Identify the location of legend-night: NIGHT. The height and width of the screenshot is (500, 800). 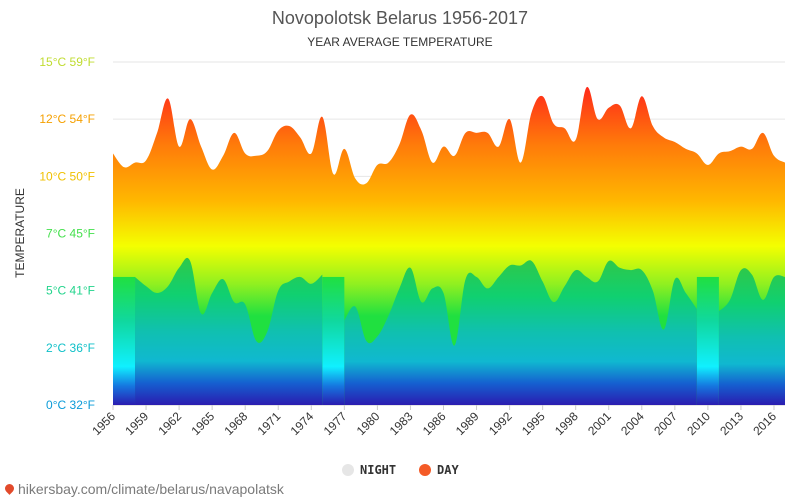
(369, 470).